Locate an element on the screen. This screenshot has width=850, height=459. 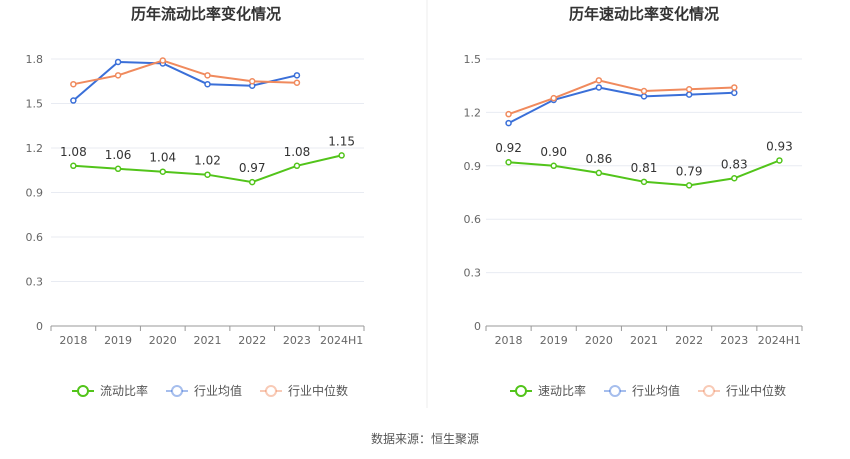
legend-item-1: 速动比率 is located at coordinates (548, 390).